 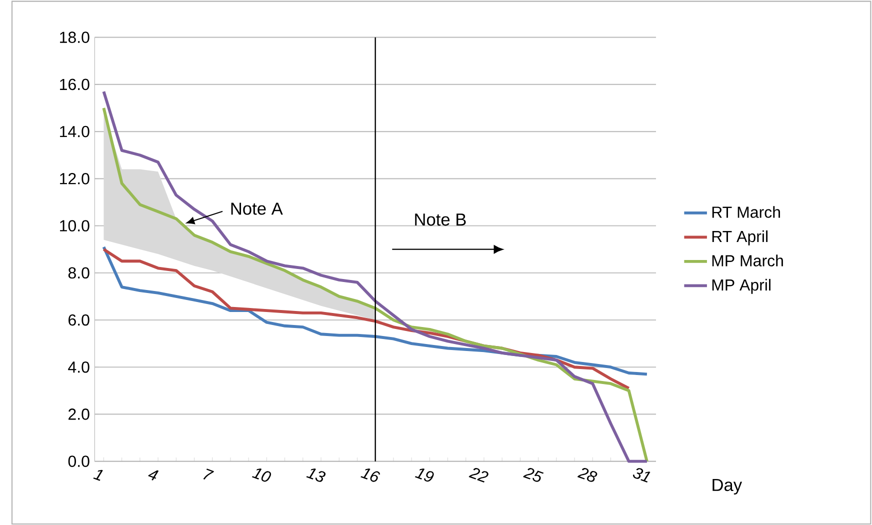 I want to click on x-tick-label: 28, so click(x=587, y=475).